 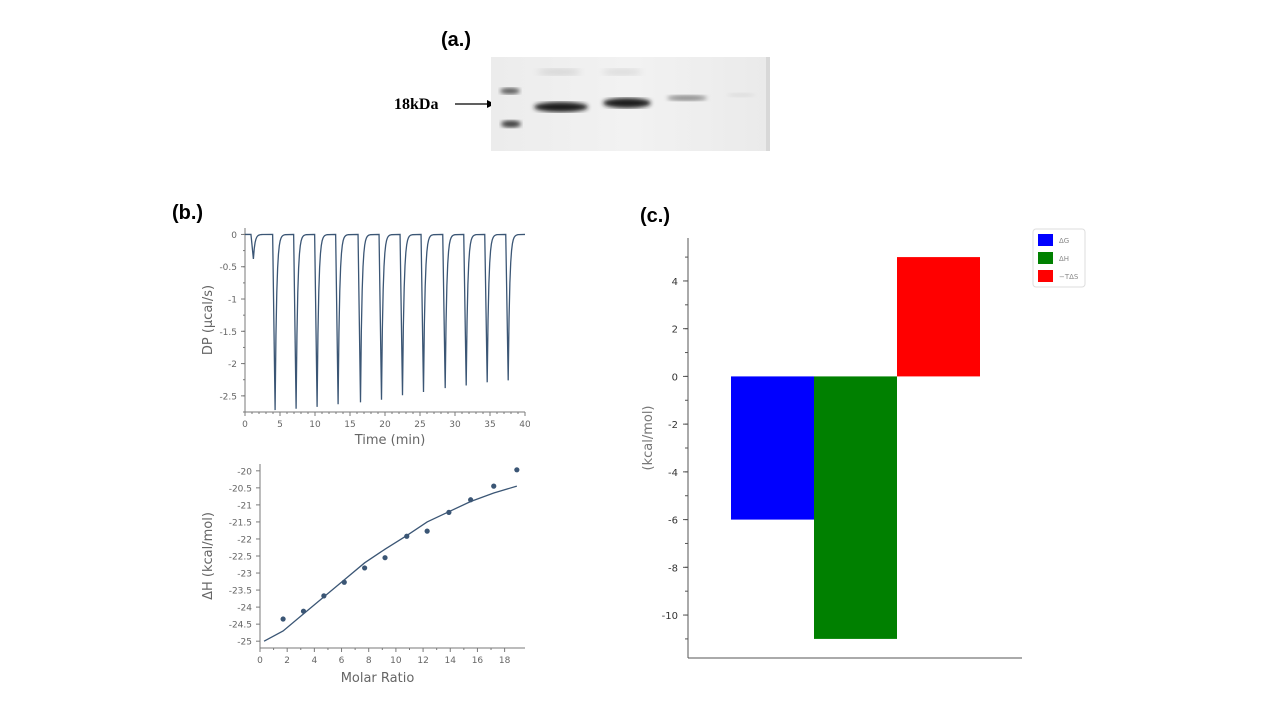 I want to click on y-tick-label: -21, so click(x=244, y=506).